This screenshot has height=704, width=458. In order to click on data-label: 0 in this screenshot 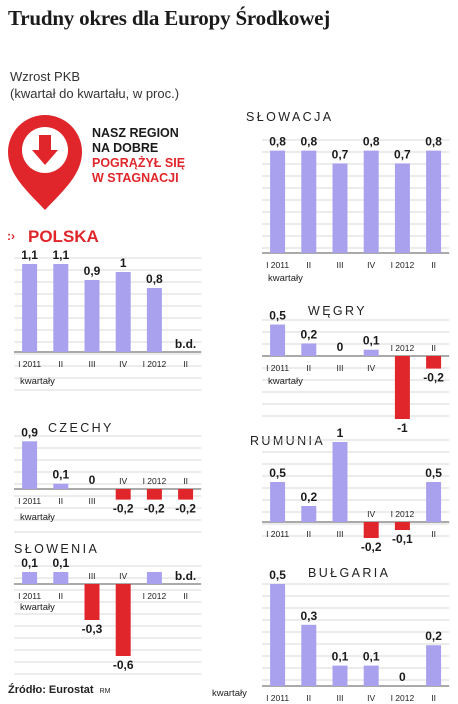, I will do `click(92, 480)`.